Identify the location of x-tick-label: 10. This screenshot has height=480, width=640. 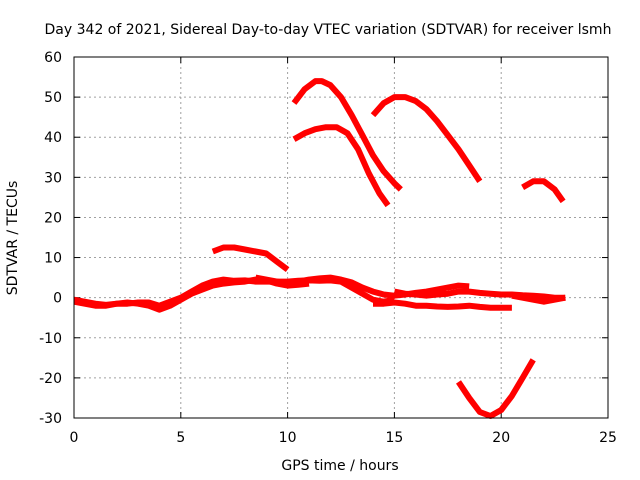
(288, 438).